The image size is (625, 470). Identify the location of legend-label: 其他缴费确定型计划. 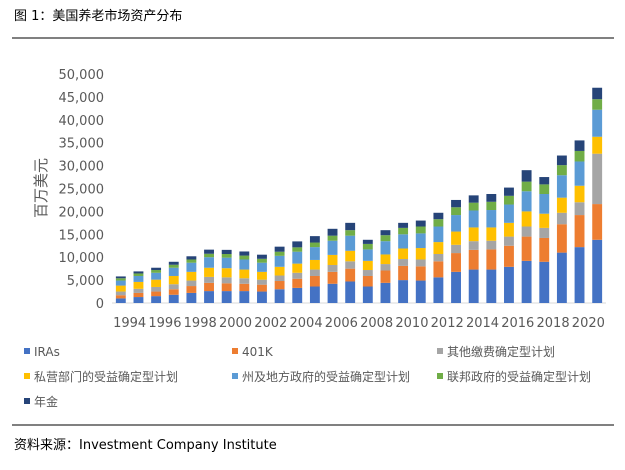
(501, 351).